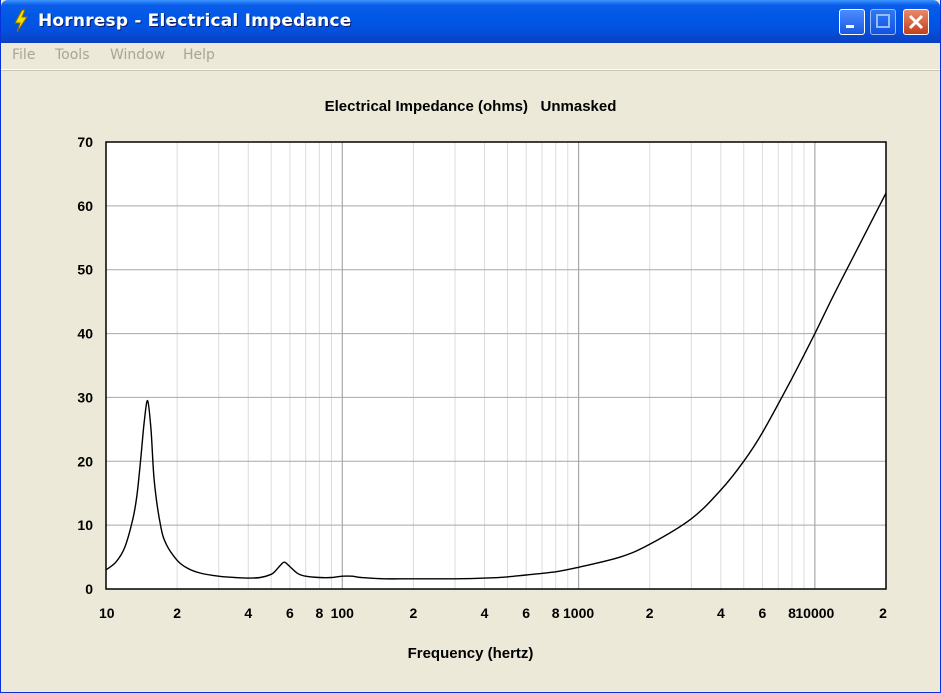  Describe the element at coordinates (85, 334) in the screenshot. I see `y-tick-label: 40` at that location.